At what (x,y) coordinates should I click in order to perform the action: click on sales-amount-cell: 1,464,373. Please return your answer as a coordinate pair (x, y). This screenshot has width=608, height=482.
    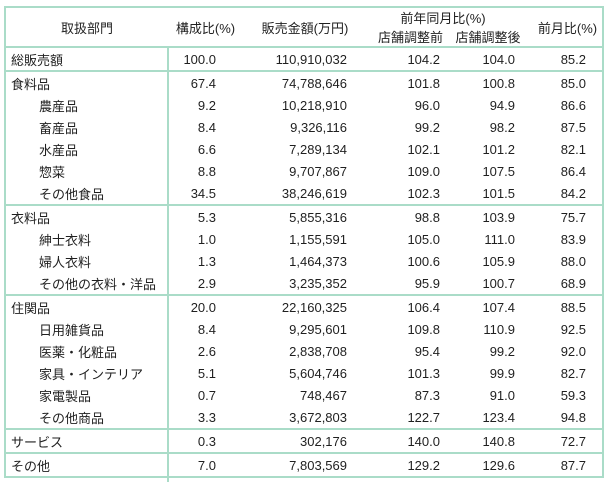
    Looking at the image, I should click on (318, 261).